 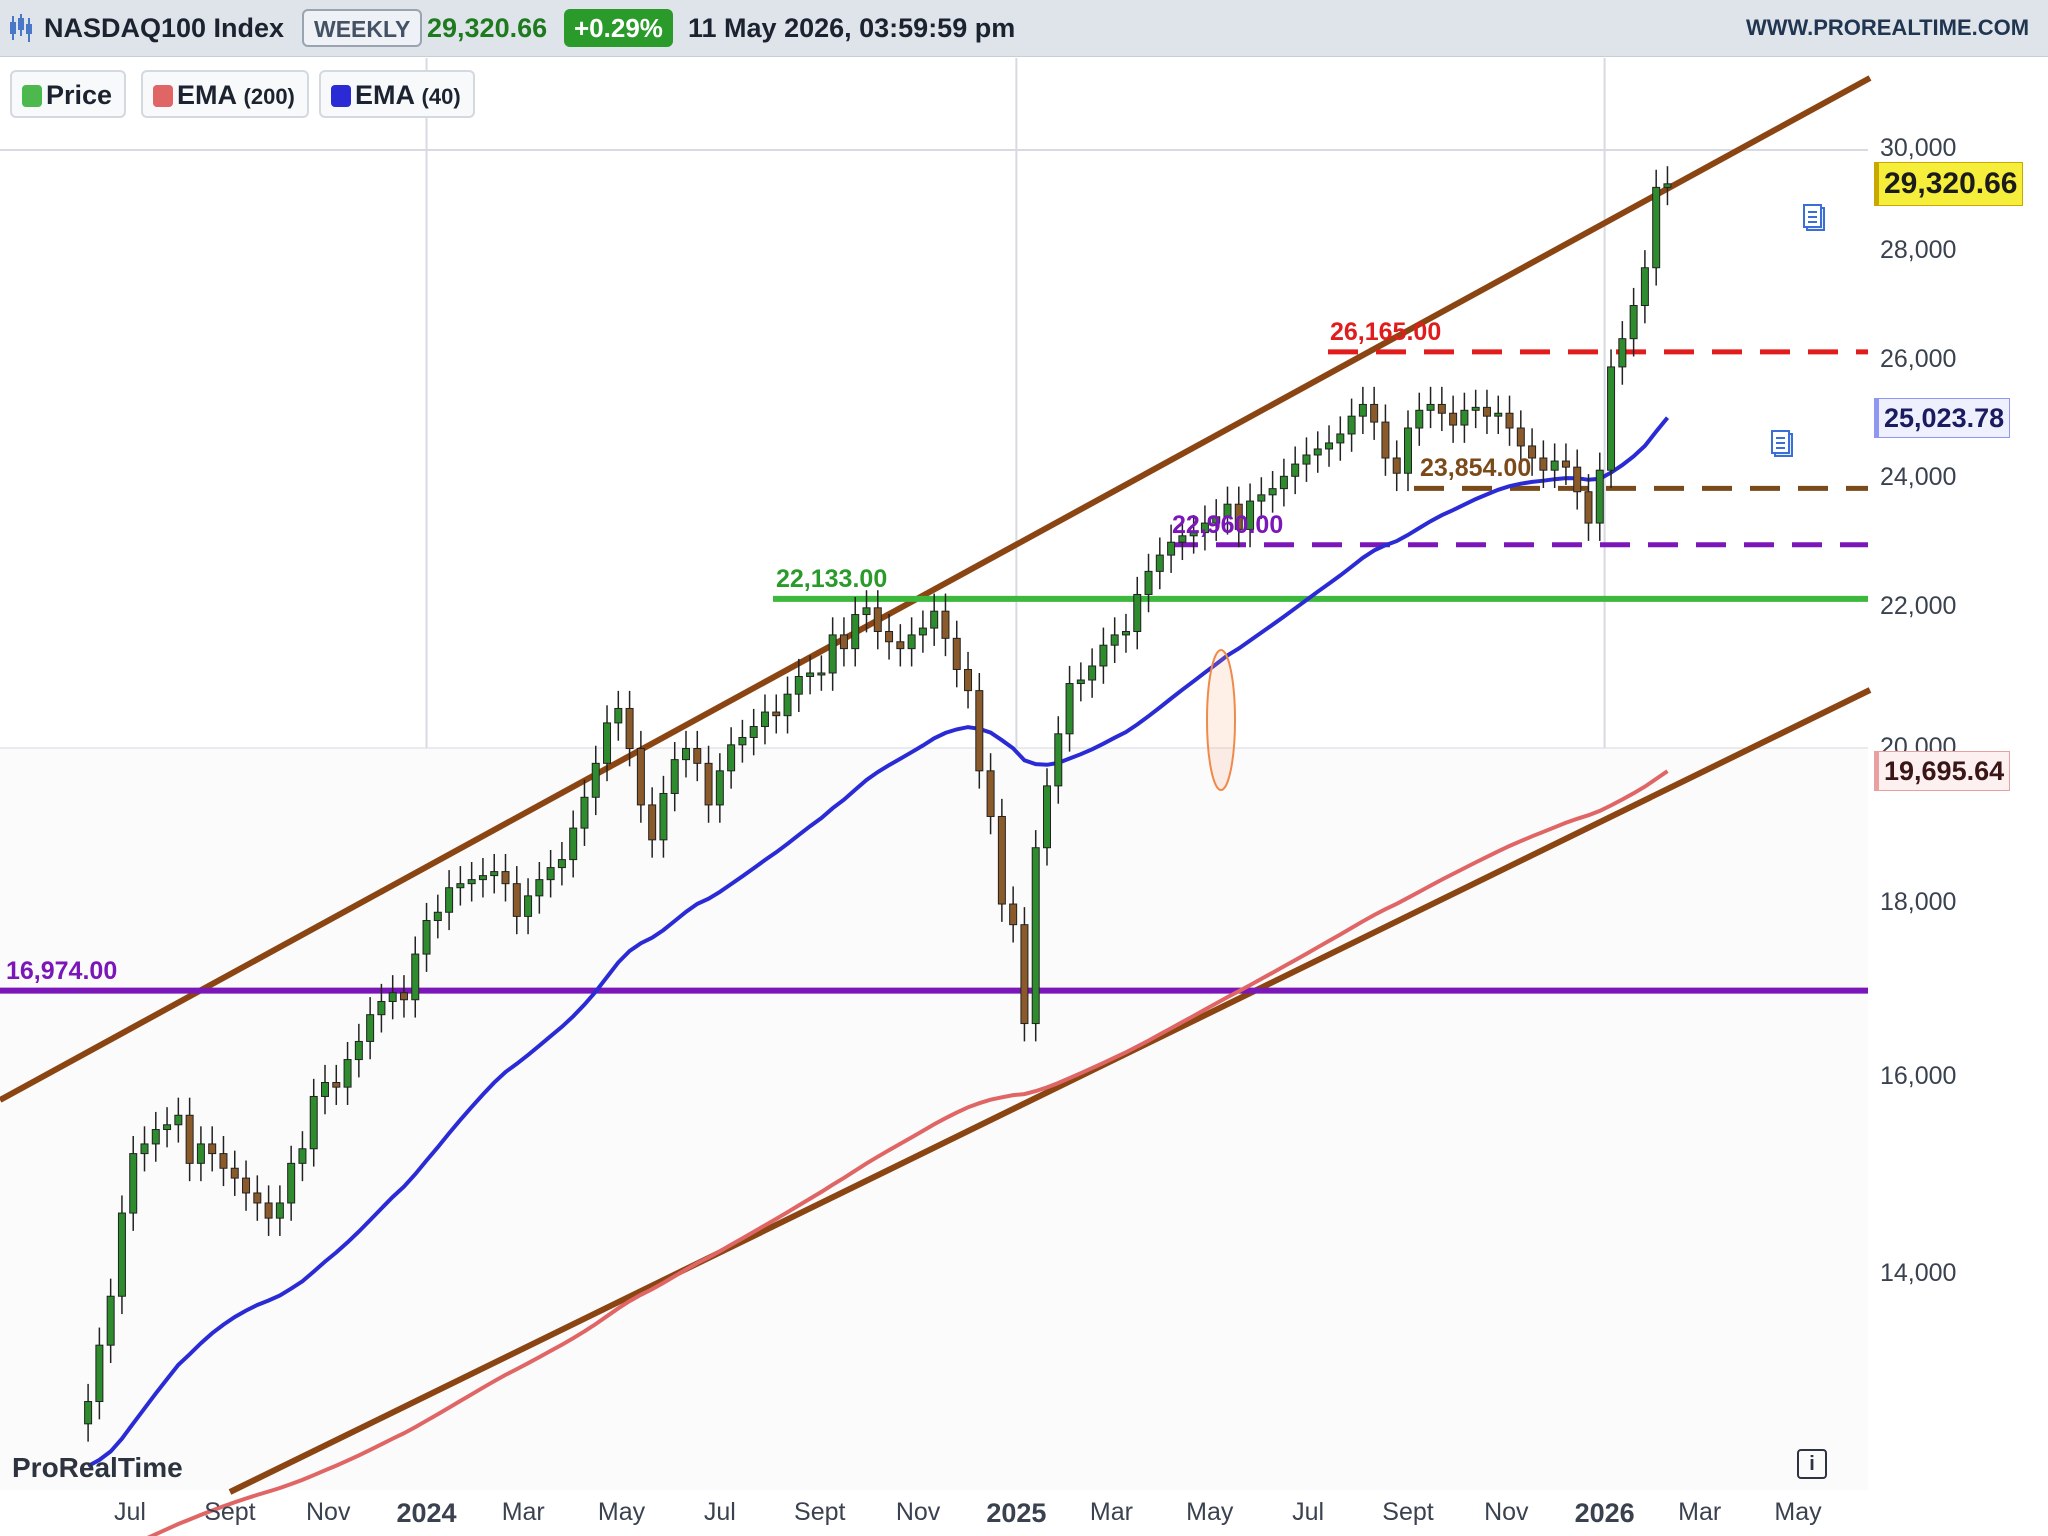 I want to click on datetime-readout: 11 May 2026, 03:59:59 pm, so click(x=852, y=28).